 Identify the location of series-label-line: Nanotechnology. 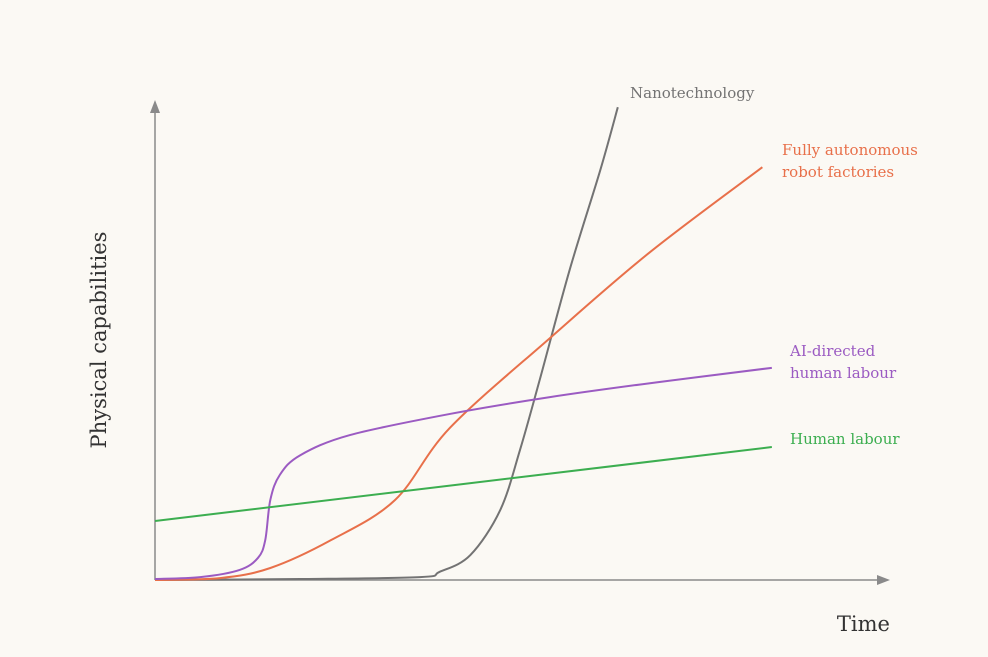
(692, 93).